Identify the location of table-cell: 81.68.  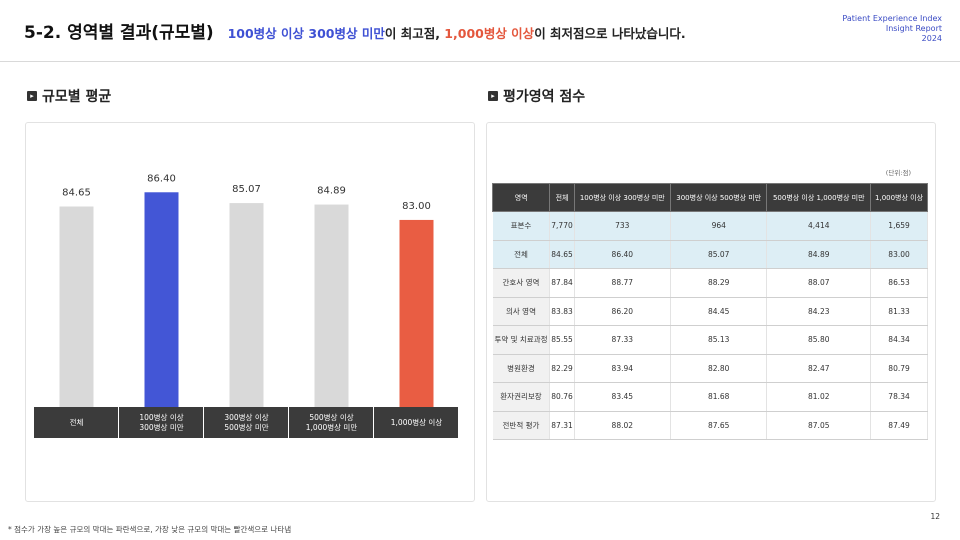
(719, 397).